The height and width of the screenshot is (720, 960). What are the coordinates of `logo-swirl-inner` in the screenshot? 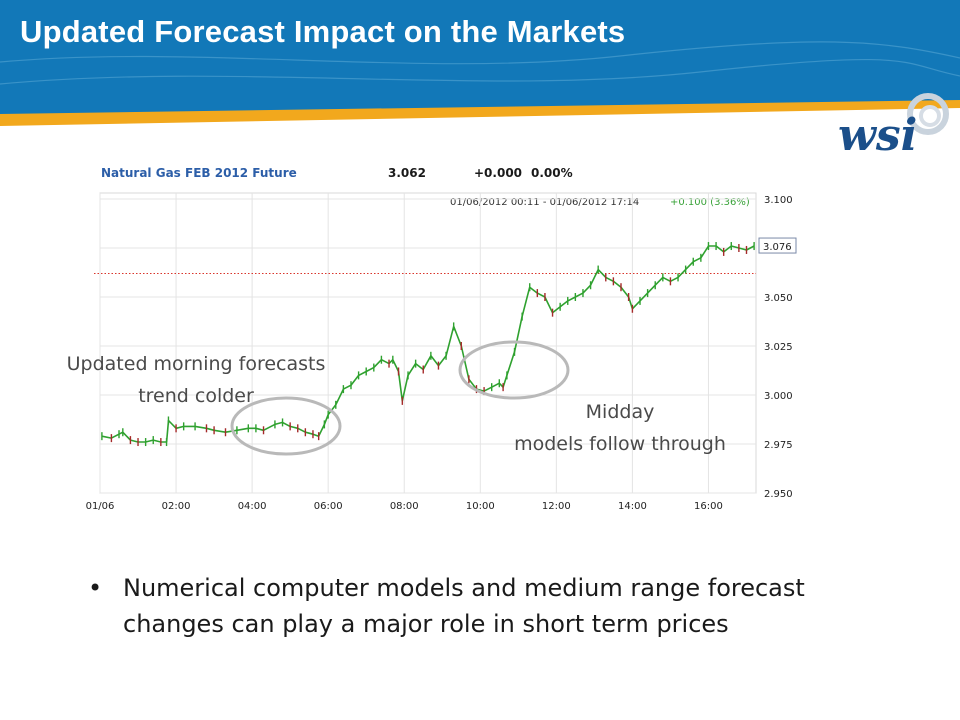 It's located at (930, 116).